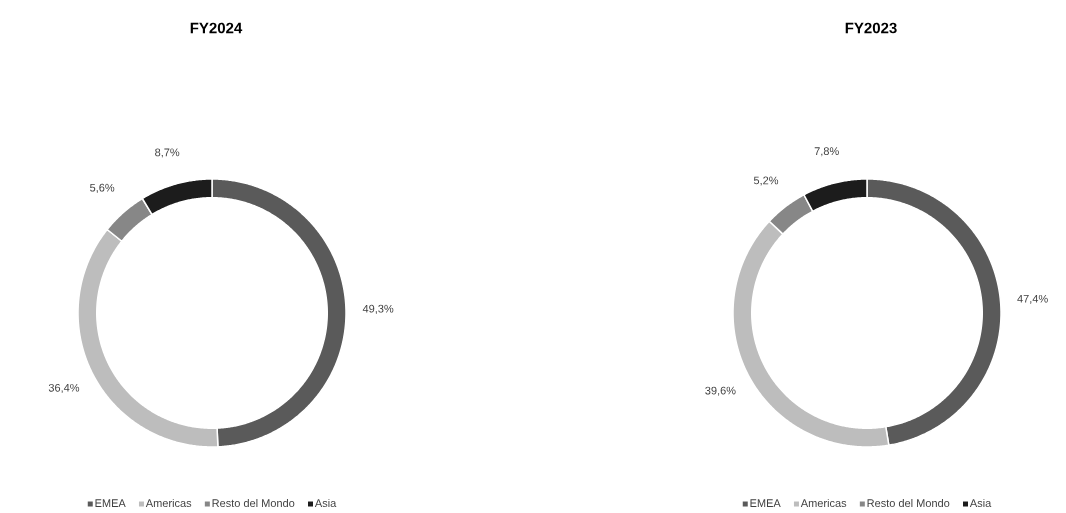 Image resolution: width=1066 pixels, height=513 pixels. What do you see at coordinates (64, 388) in the screenshot?
I see `data-label: 36,4%` at bounding box center [64, 388].